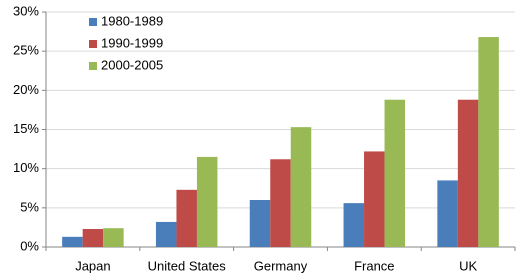 This screenshot has width=520, height=280. What do you see at coordinates (29, 245) in the screenshot?
I see `y-tick-label: 0%` at bounding box center [29, 245].